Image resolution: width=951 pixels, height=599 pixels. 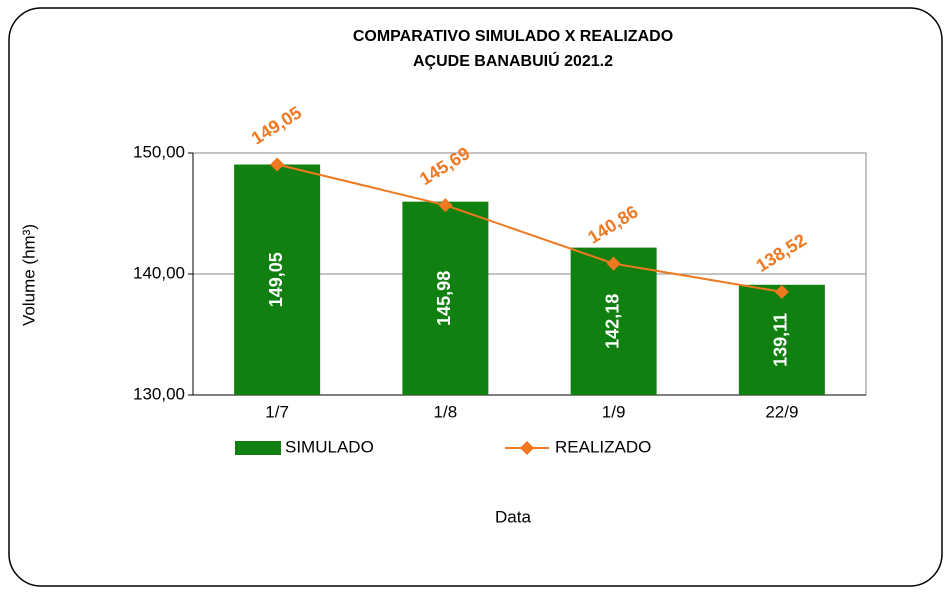 I want to click on legend-label: REALIZADO, so click(x=603, y=446).